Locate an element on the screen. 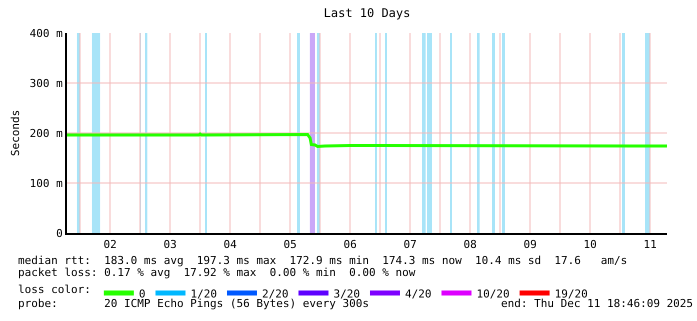 This screenshot has height=321, width=697. y-axis-title: Seconds is located at coordinates (15, 133).